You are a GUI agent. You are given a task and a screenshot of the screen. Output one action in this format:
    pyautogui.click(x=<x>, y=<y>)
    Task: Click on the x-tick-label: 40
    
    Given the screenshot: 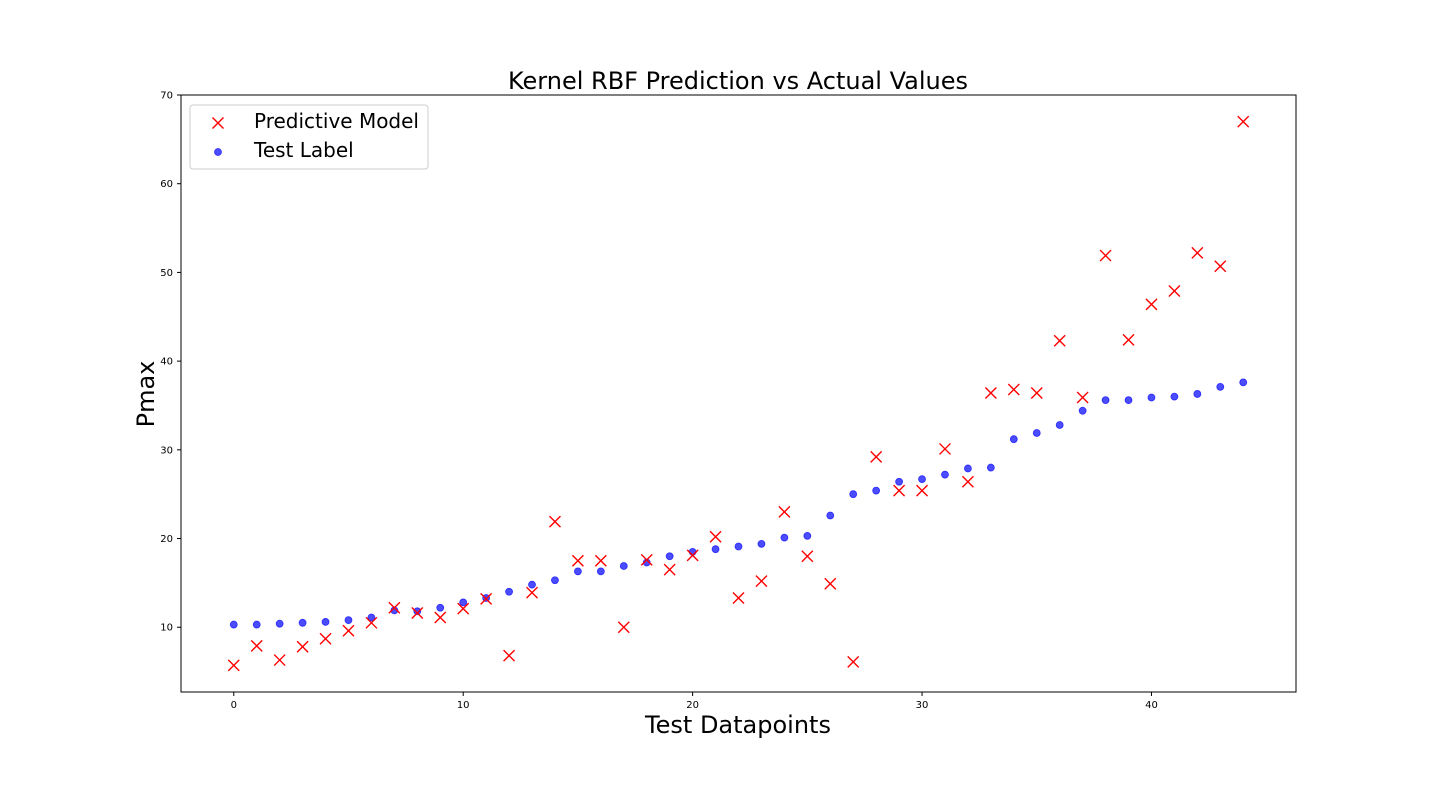 What is the action you would take?
    pyautogui.click(x=1151, y=705)
    